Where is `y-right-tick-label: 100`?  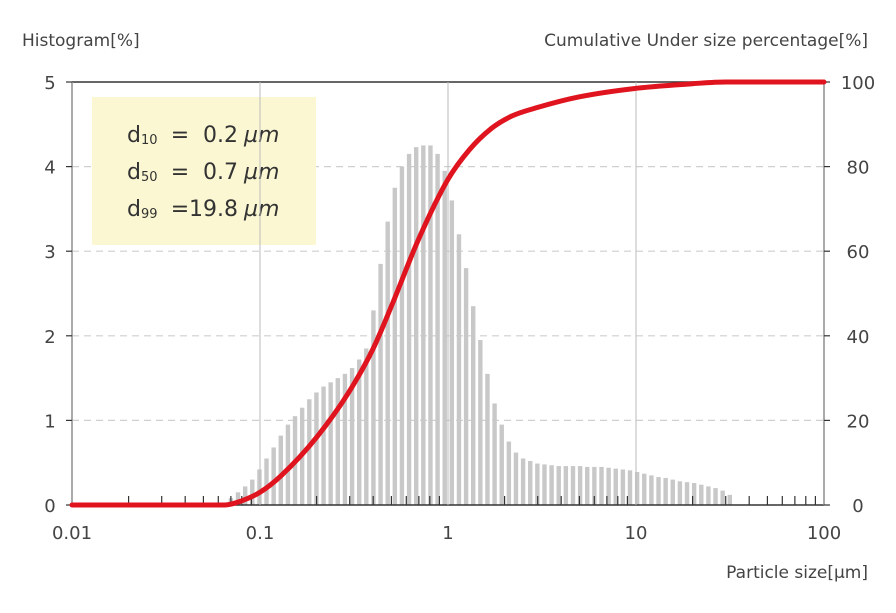 y-right-tick-label: 100 is located at coordinates (858, 83).